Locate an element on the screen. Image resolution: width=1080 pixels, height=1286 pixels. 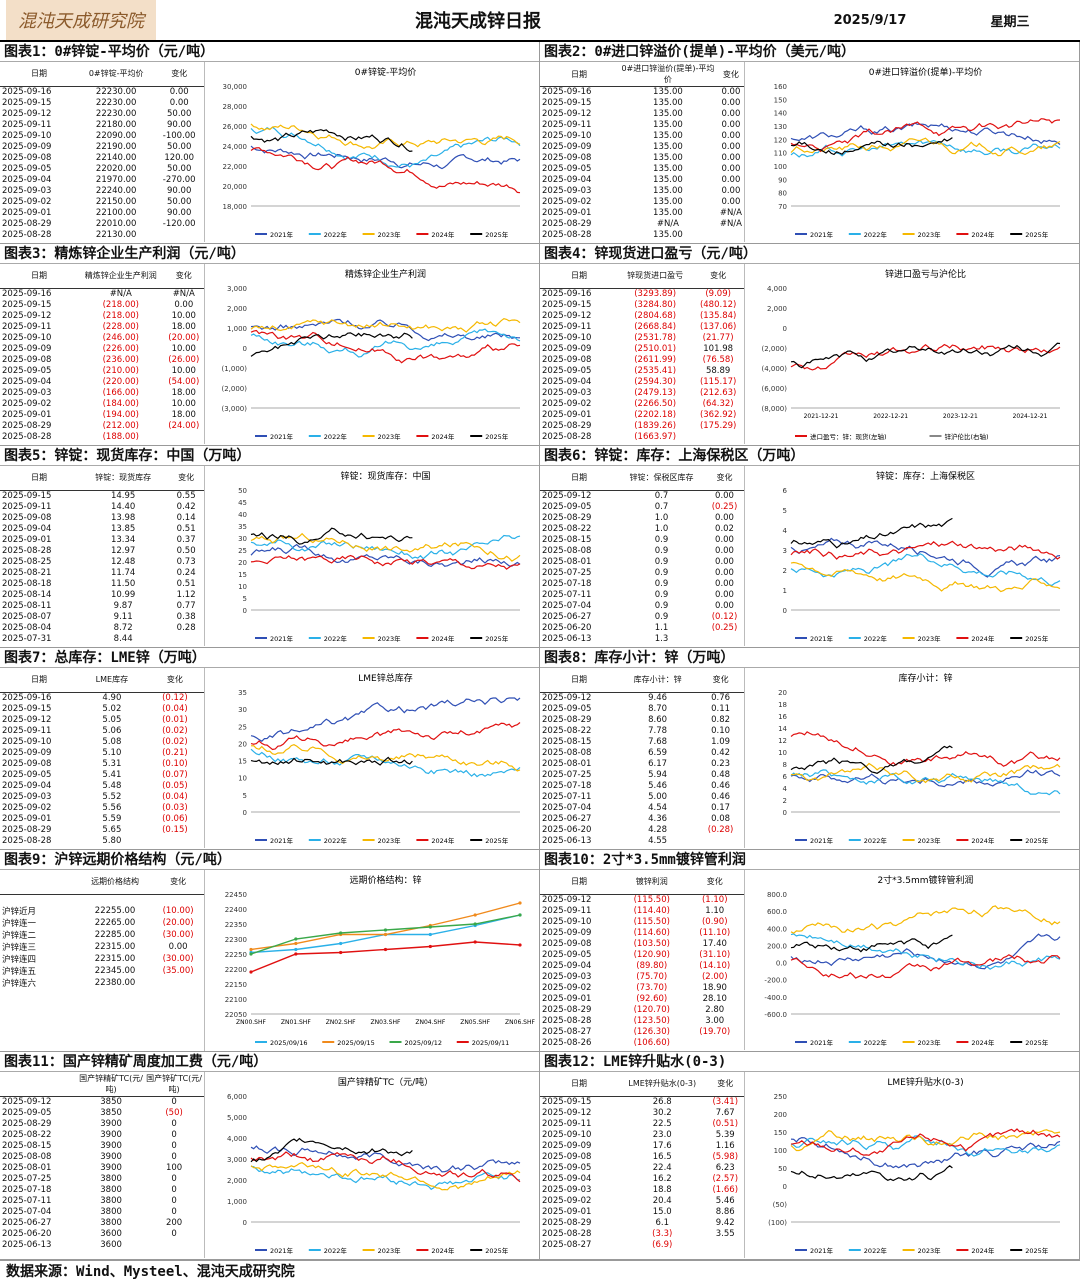
table-cell: 5.48 is located at coordinates (112, 785).